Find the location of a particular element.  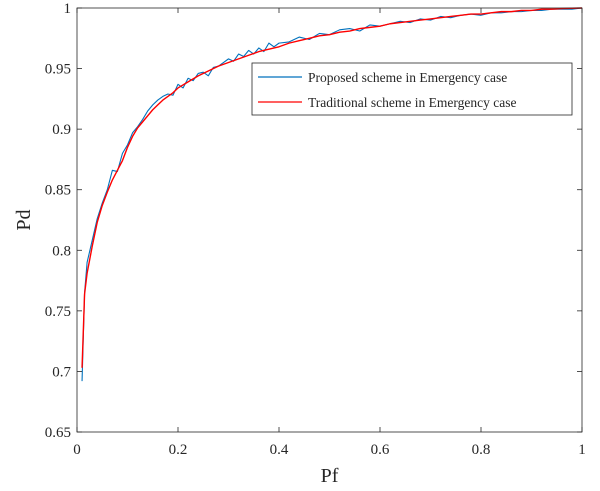

y-tick-label: 0.95 is located at coordinates (58, 70).